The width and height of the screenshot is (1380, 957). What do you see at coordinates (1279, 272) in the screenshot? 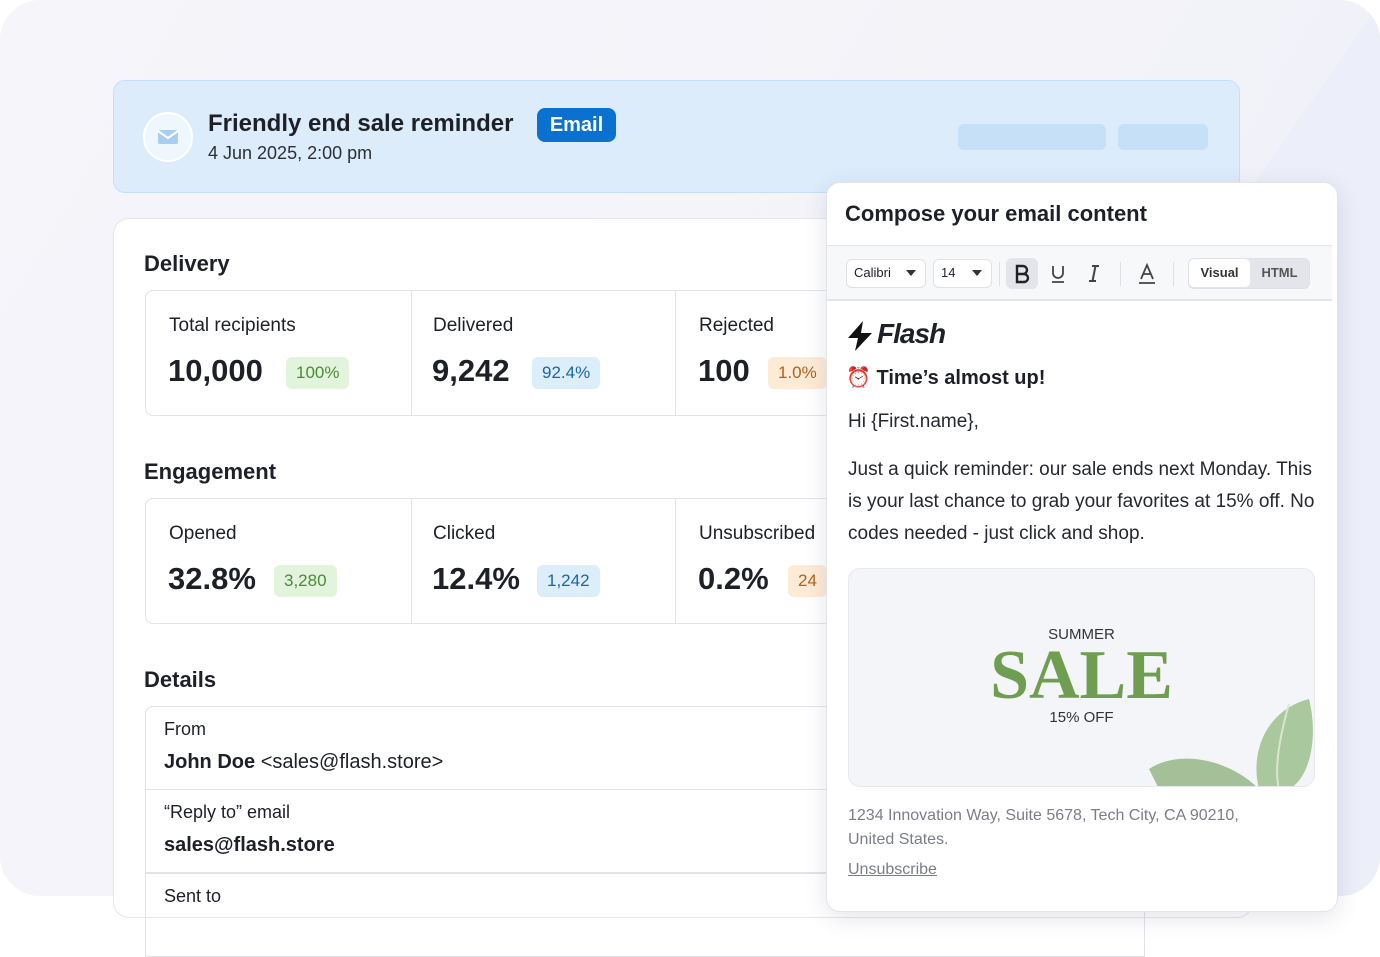
I see `tab-html: HTML` at bounding box center [1279, 272].